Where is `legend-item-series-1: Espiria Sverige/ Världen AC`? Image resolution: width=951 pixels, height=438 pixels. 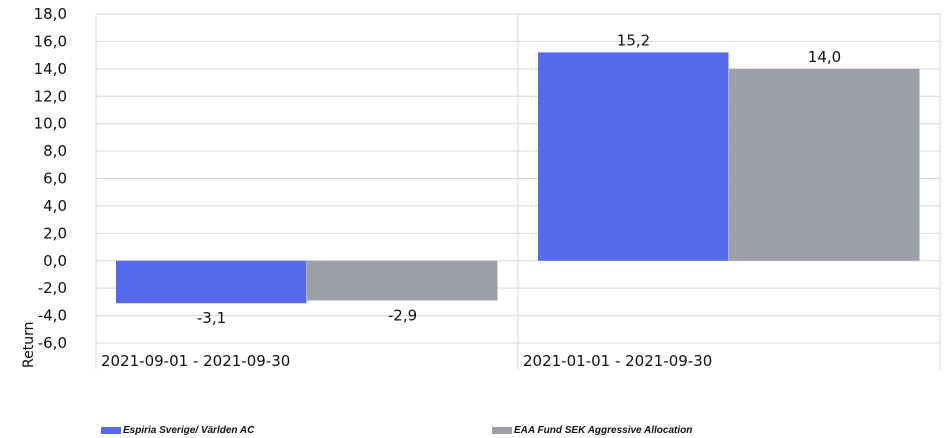 legend-item-series-1: Espiria Sverige/ Världen AC is located at coordinates (177, 430).